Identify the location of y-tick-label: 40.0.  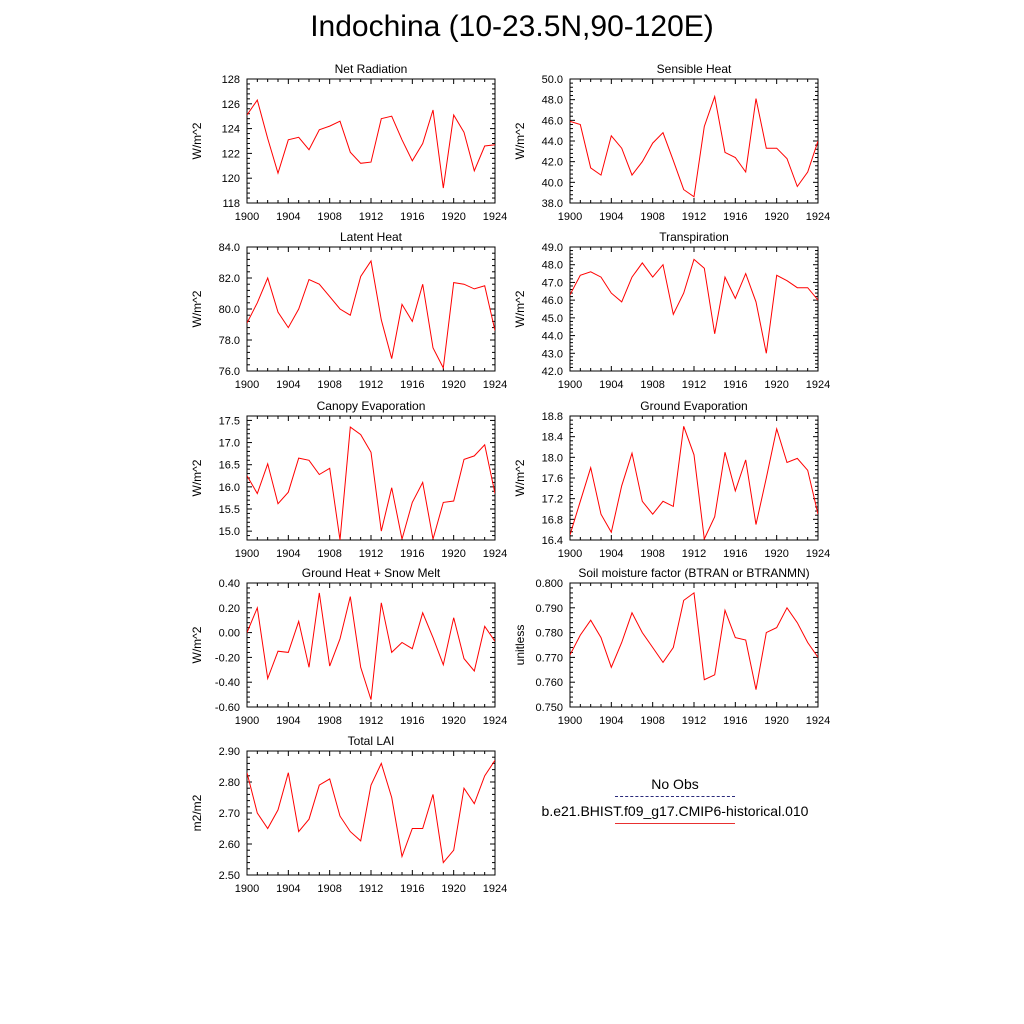
(552, 183).